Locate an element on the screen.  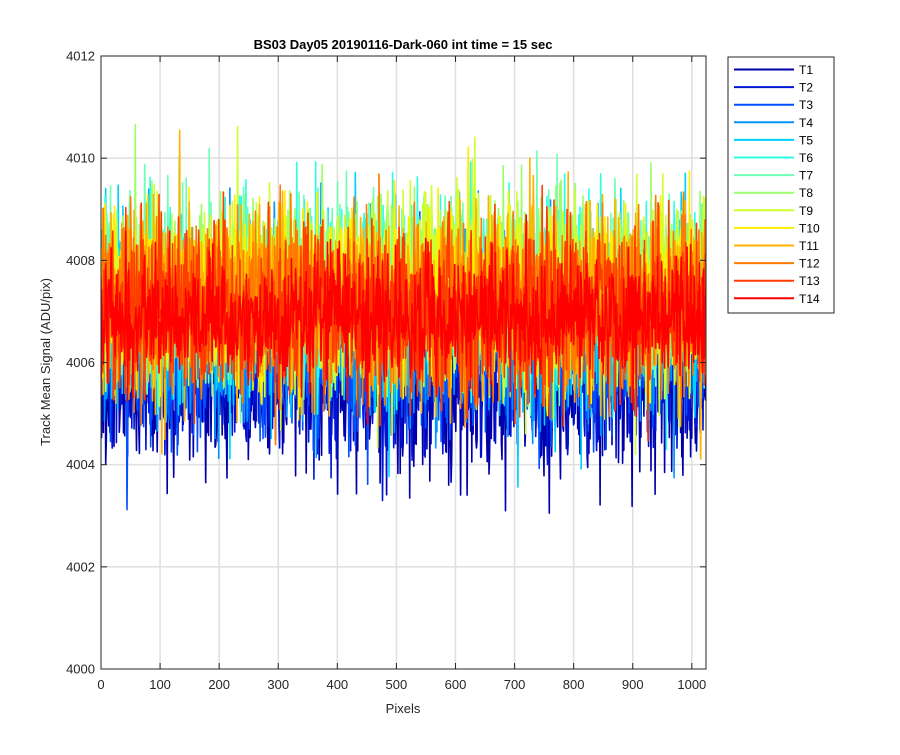
y-tick-label: 4012 is located at coordinates (80, 56).